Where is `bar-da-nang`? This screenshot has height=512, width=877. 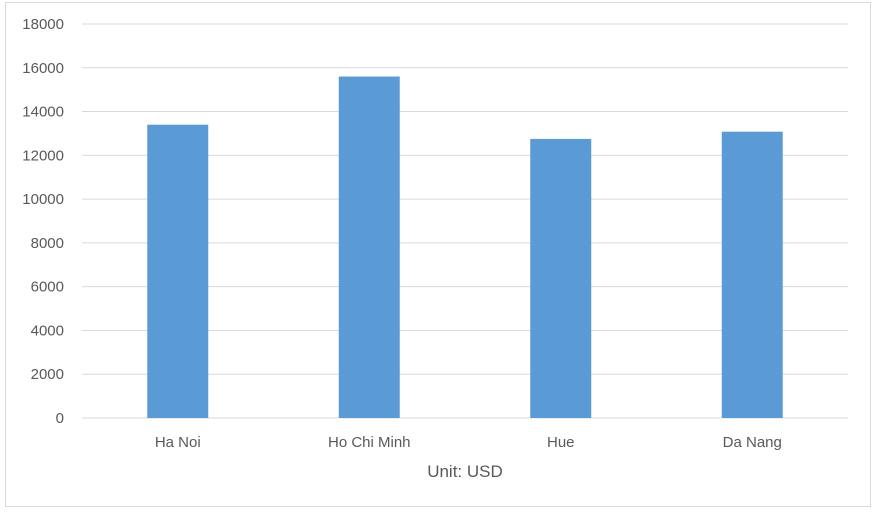 bar-da-nang is located at coordinates (752, 274).